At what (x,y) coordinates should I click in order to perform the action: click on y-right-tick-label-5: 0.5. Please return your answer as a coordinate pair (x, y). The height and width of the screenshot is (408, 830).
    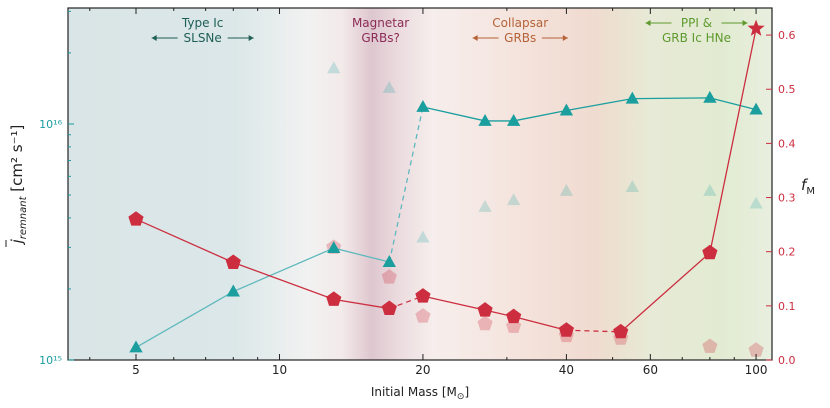
    Looking at the image, I should click on (787, 89).